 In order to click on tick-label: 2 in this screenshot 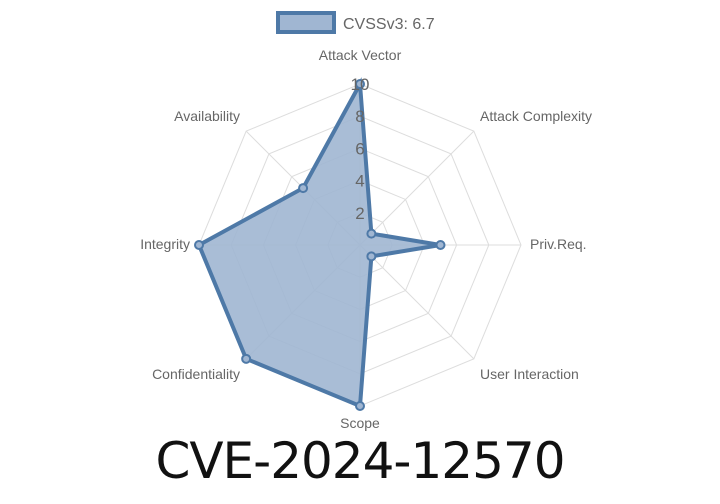, I will do `click(359, 213)`.